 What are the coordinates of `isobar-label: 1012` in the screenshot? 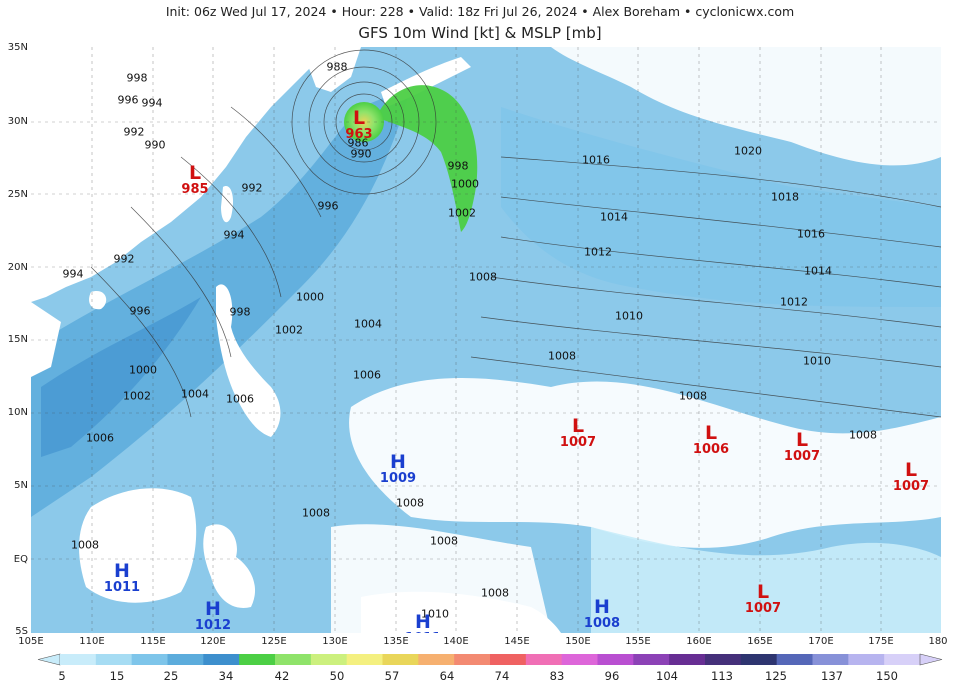 It's located at (598, 252).